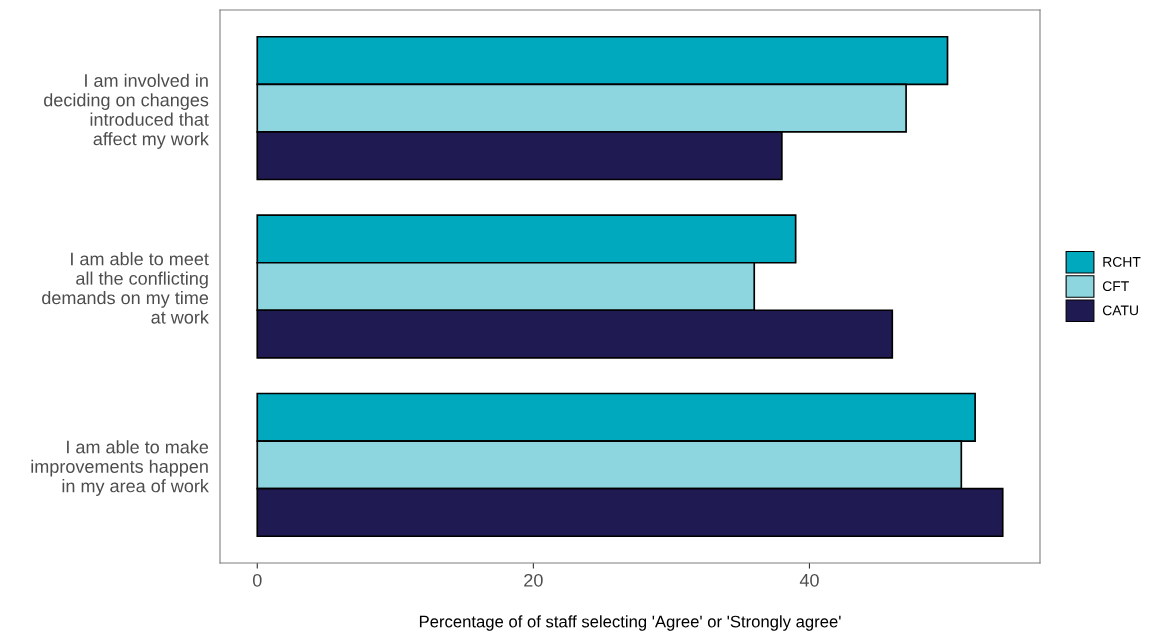  Describe the element at coordinates (120, 468) in the screenshot. I see `y-tick-label: I am able to make improvements happen in my area of work` at that location.